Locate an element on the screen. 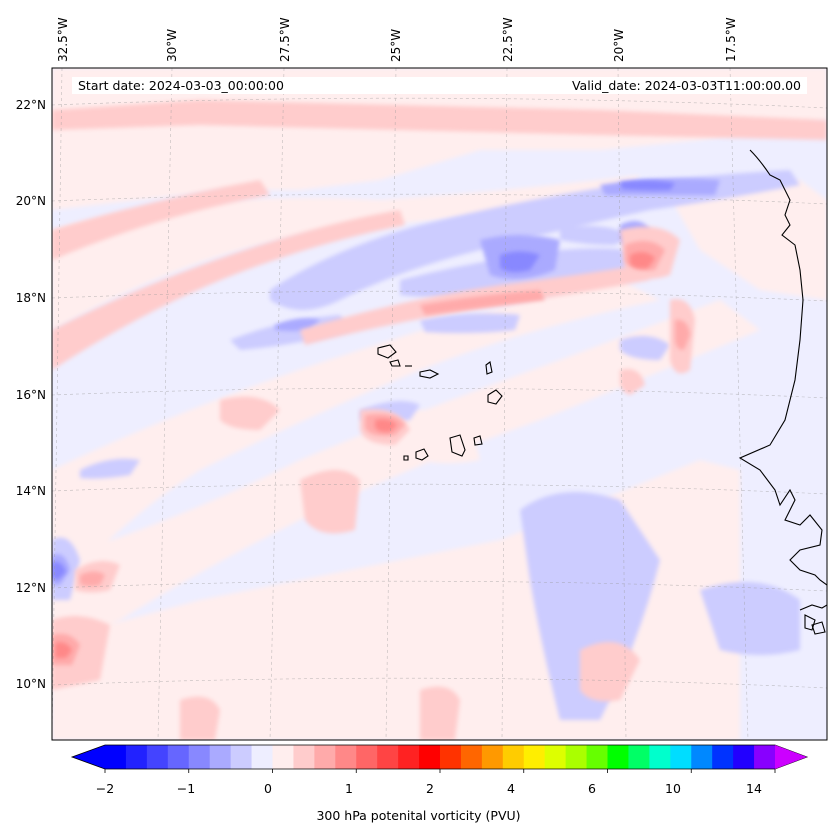  colorbar-title: 300 hPa potenital vorticity (PVU) is located at coordinates (418, 815).